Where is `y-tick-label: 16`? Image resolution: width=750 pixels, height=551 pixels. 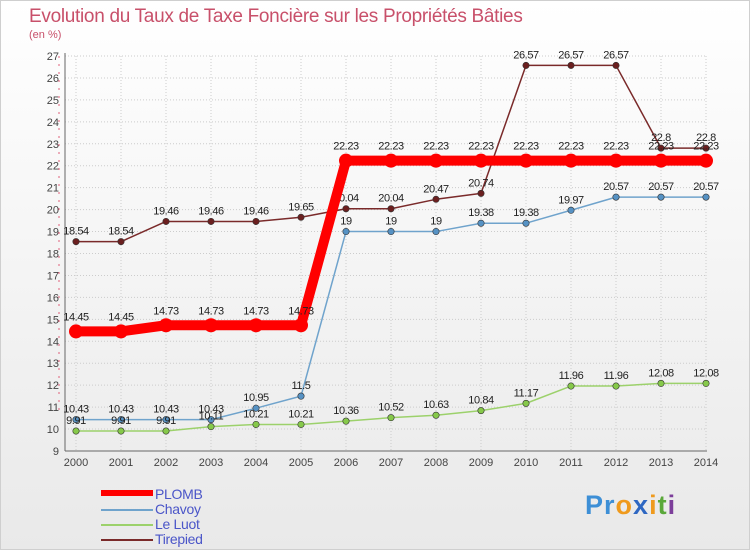
y-tick-label: 16 is located at coordinates (53, 298).